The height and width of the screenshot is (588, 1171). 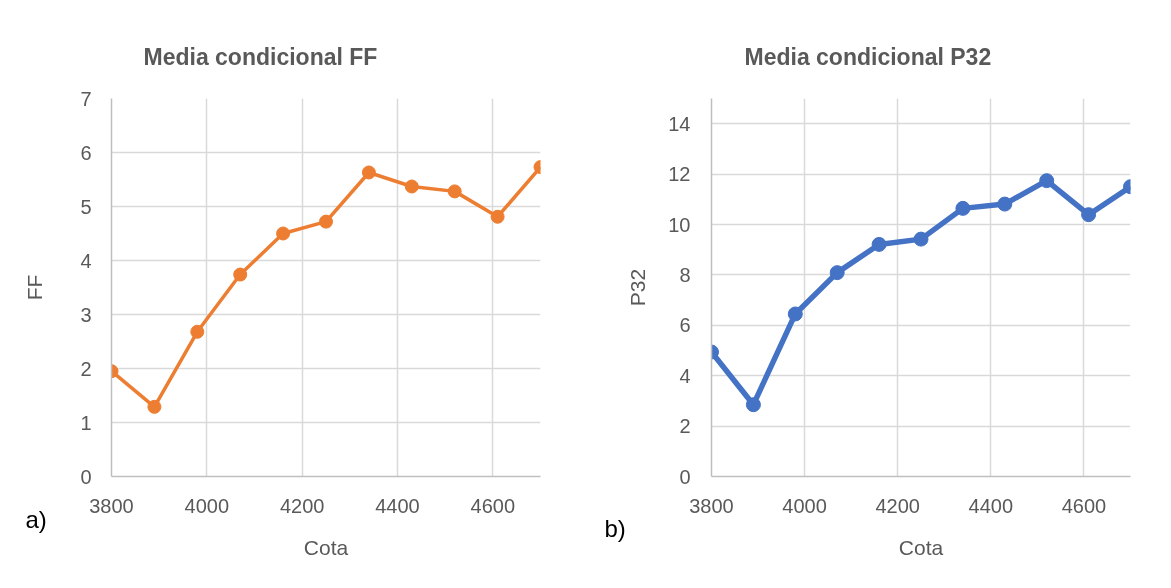 I want to click on y-tick-label: 12, so click(x=679, y=174).